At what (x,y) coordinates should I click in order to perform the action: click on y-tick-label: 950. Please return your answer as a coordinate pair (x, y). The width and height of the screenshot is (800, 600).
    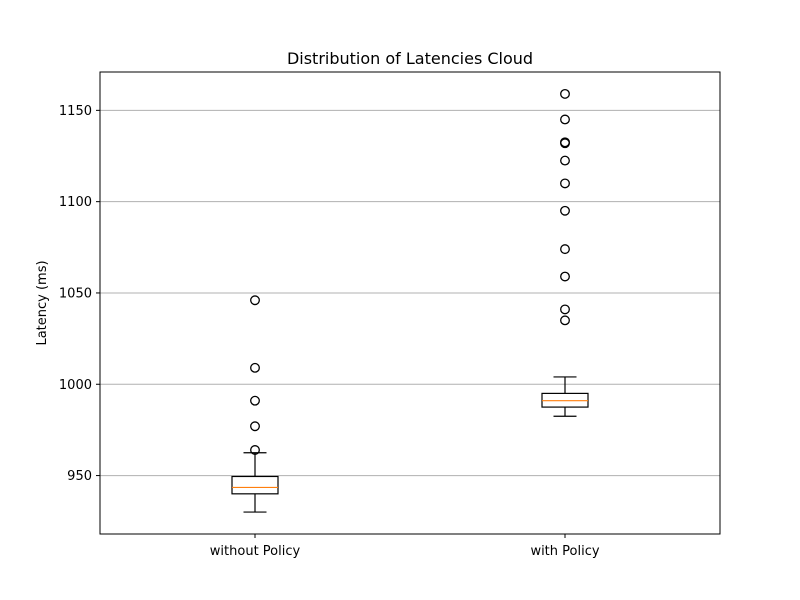
    Looking at the image, I should click on (79, 476).